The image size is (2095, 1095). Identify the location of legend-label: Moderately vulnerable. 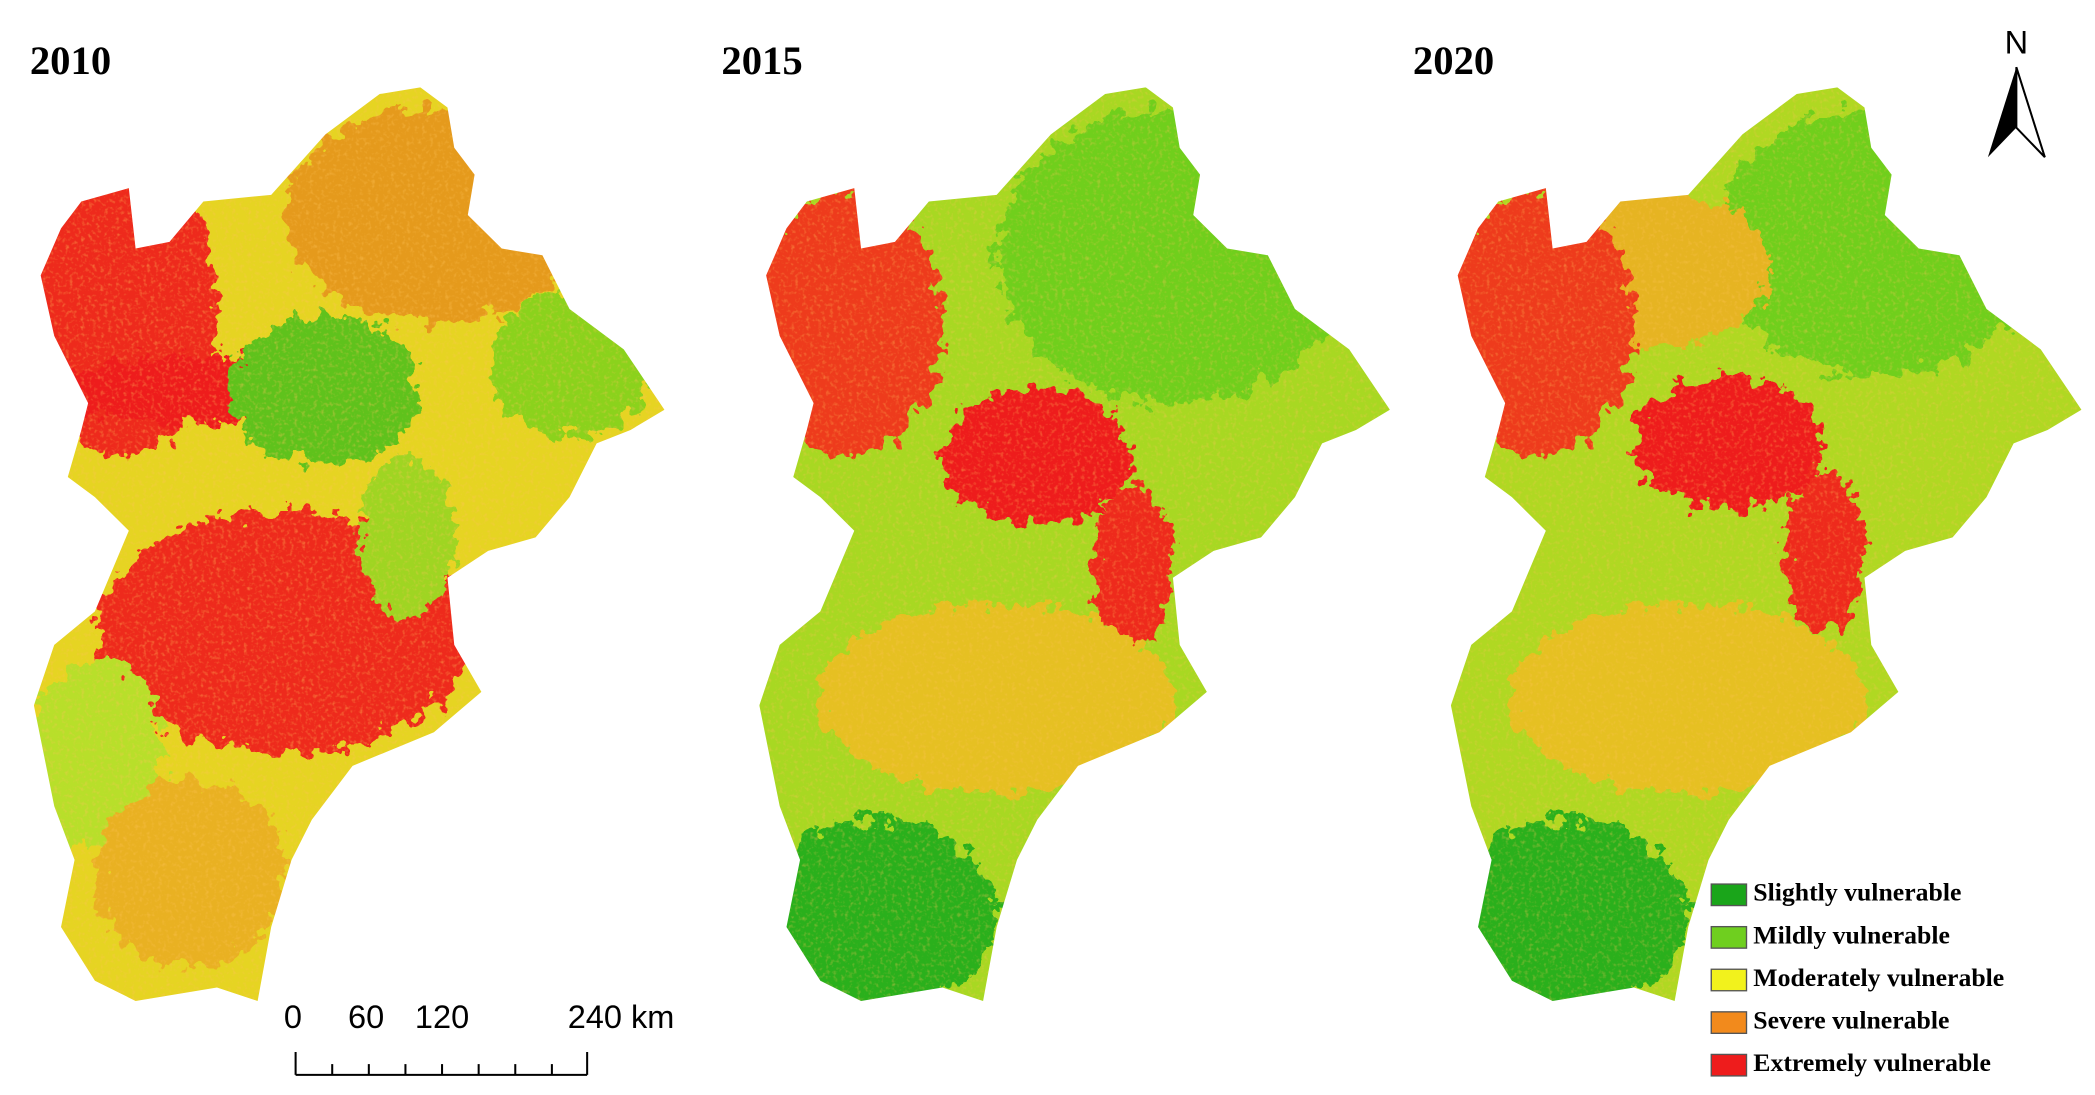
(1878, 977).